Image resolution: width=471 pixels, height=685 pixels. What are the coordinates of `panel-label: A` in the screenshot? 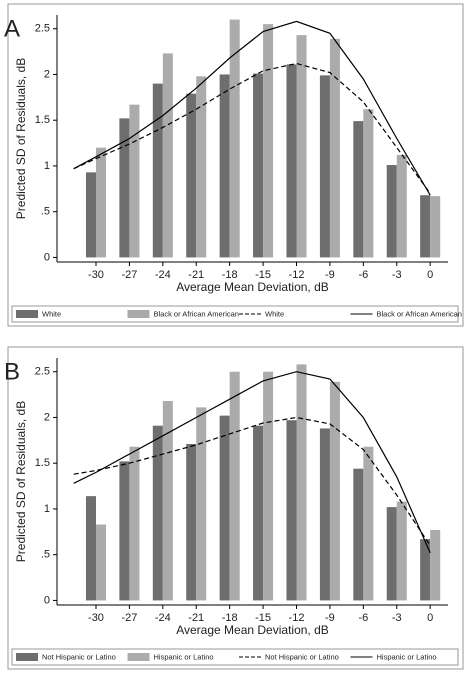 It's located at (12, 28).